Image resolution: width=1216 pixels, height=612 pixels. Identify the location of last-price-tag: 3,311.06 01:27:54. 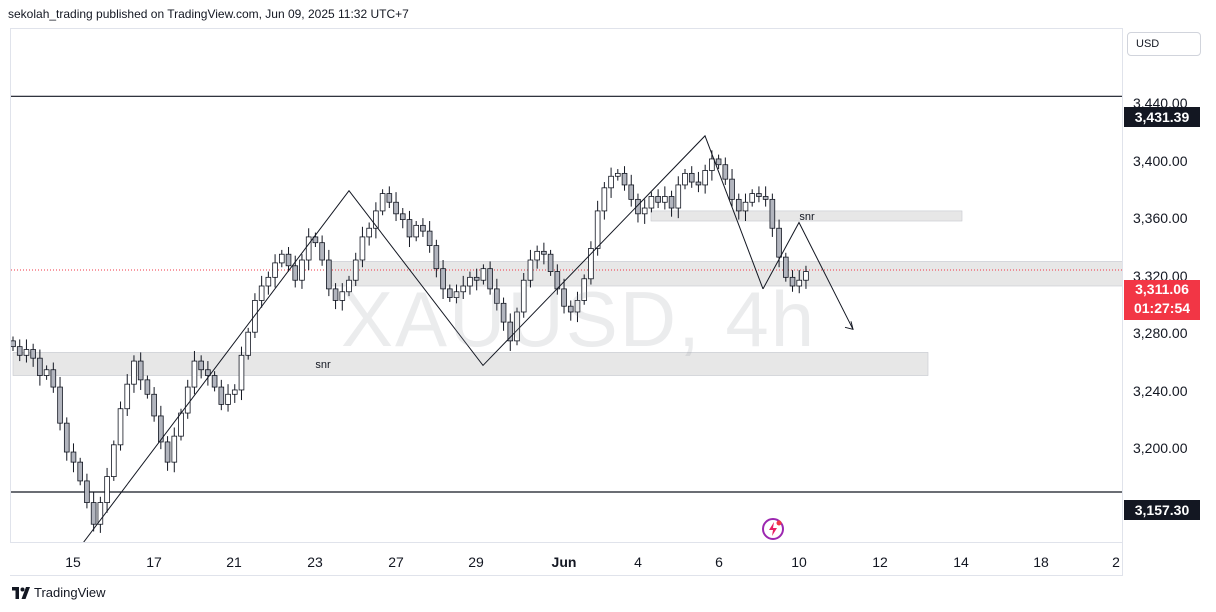
(1162, 300).